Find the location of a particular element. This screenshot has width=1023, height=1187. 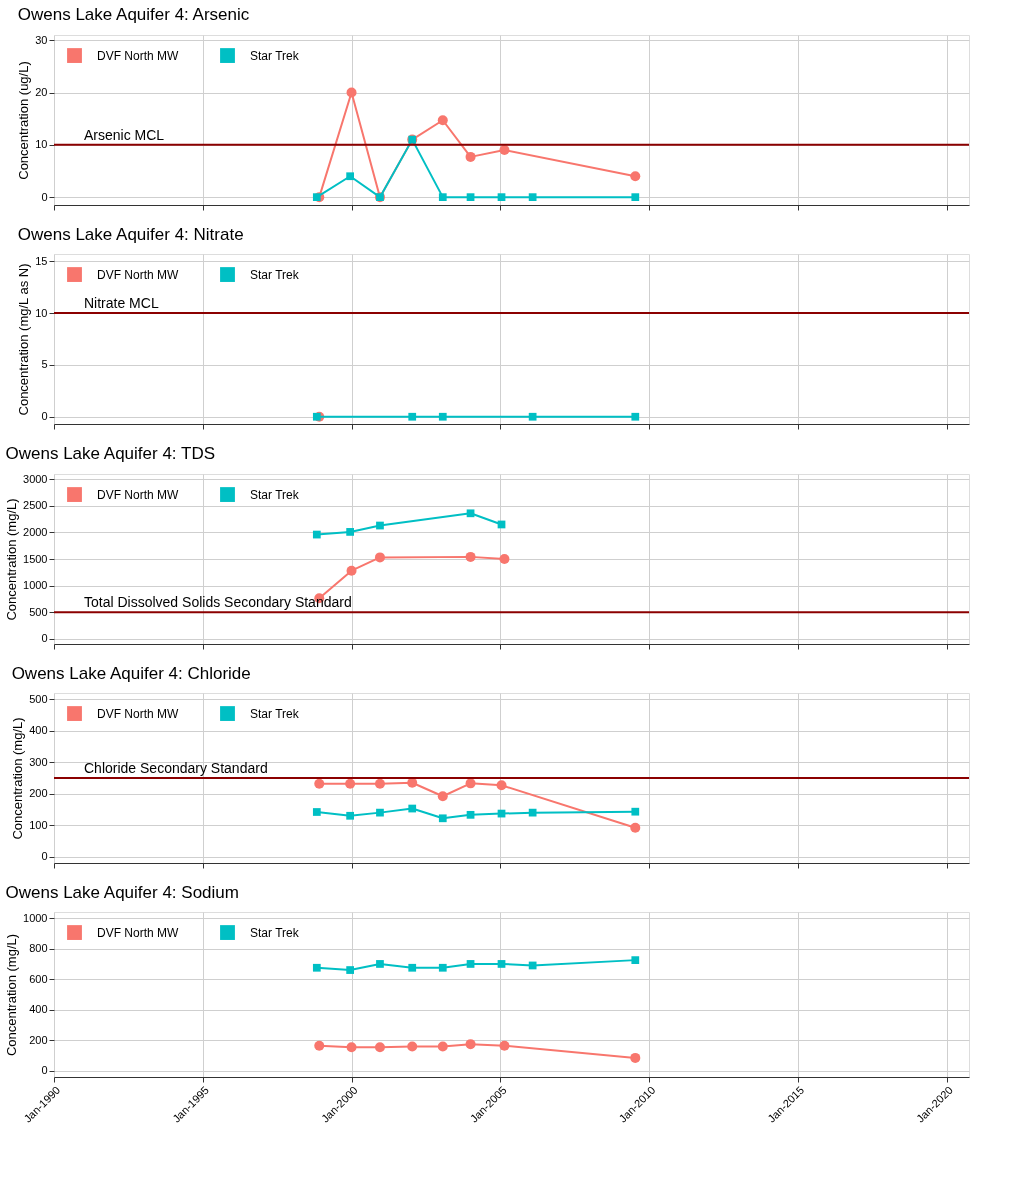

ref-line-label: Nitrate MCL is located at coordinates (121, 303).